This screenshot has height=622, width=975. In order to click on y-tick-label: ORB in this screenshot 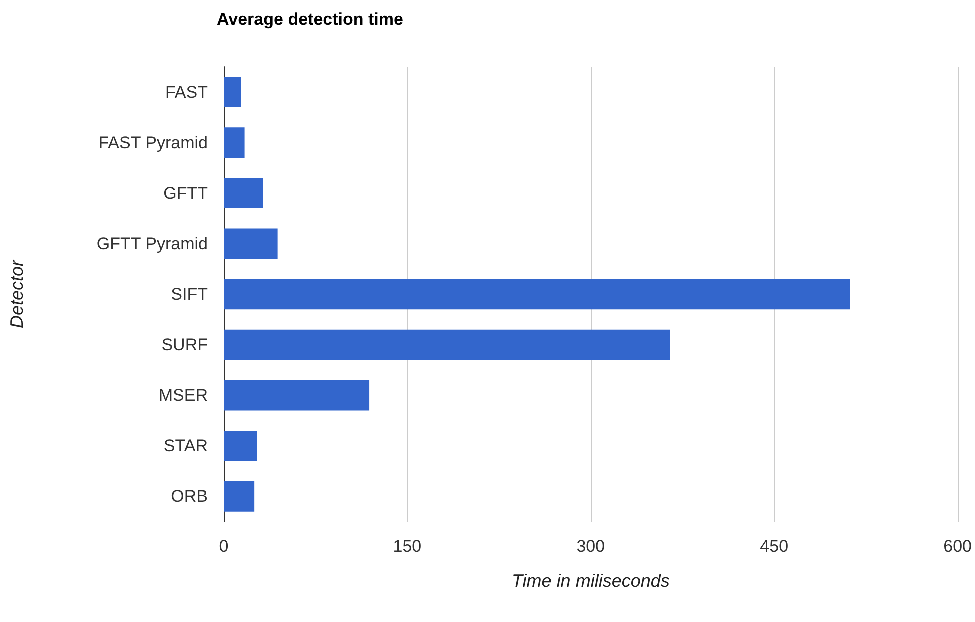, I will do `click(189, 496)`.